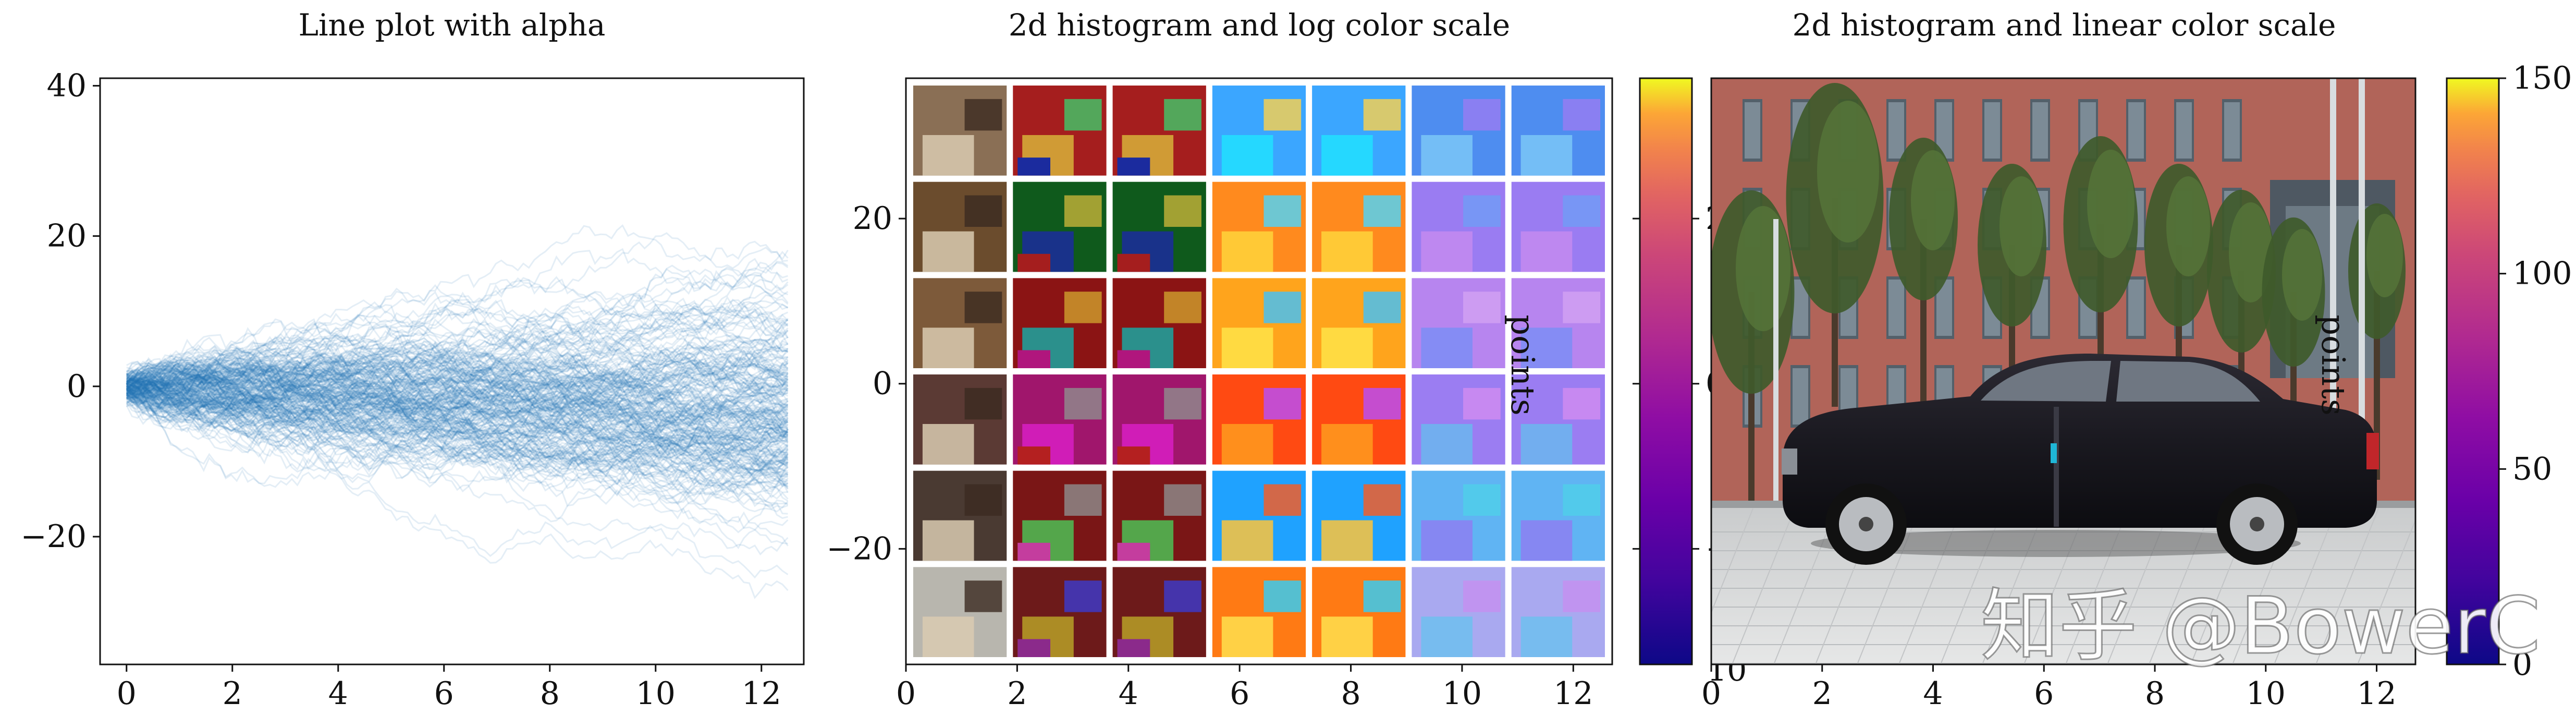 This screenshot has height=727, width=2576. Describe the element at coordinates (1462, 693) in the screenshot. I see `log-xtick-label: 10` at that location.